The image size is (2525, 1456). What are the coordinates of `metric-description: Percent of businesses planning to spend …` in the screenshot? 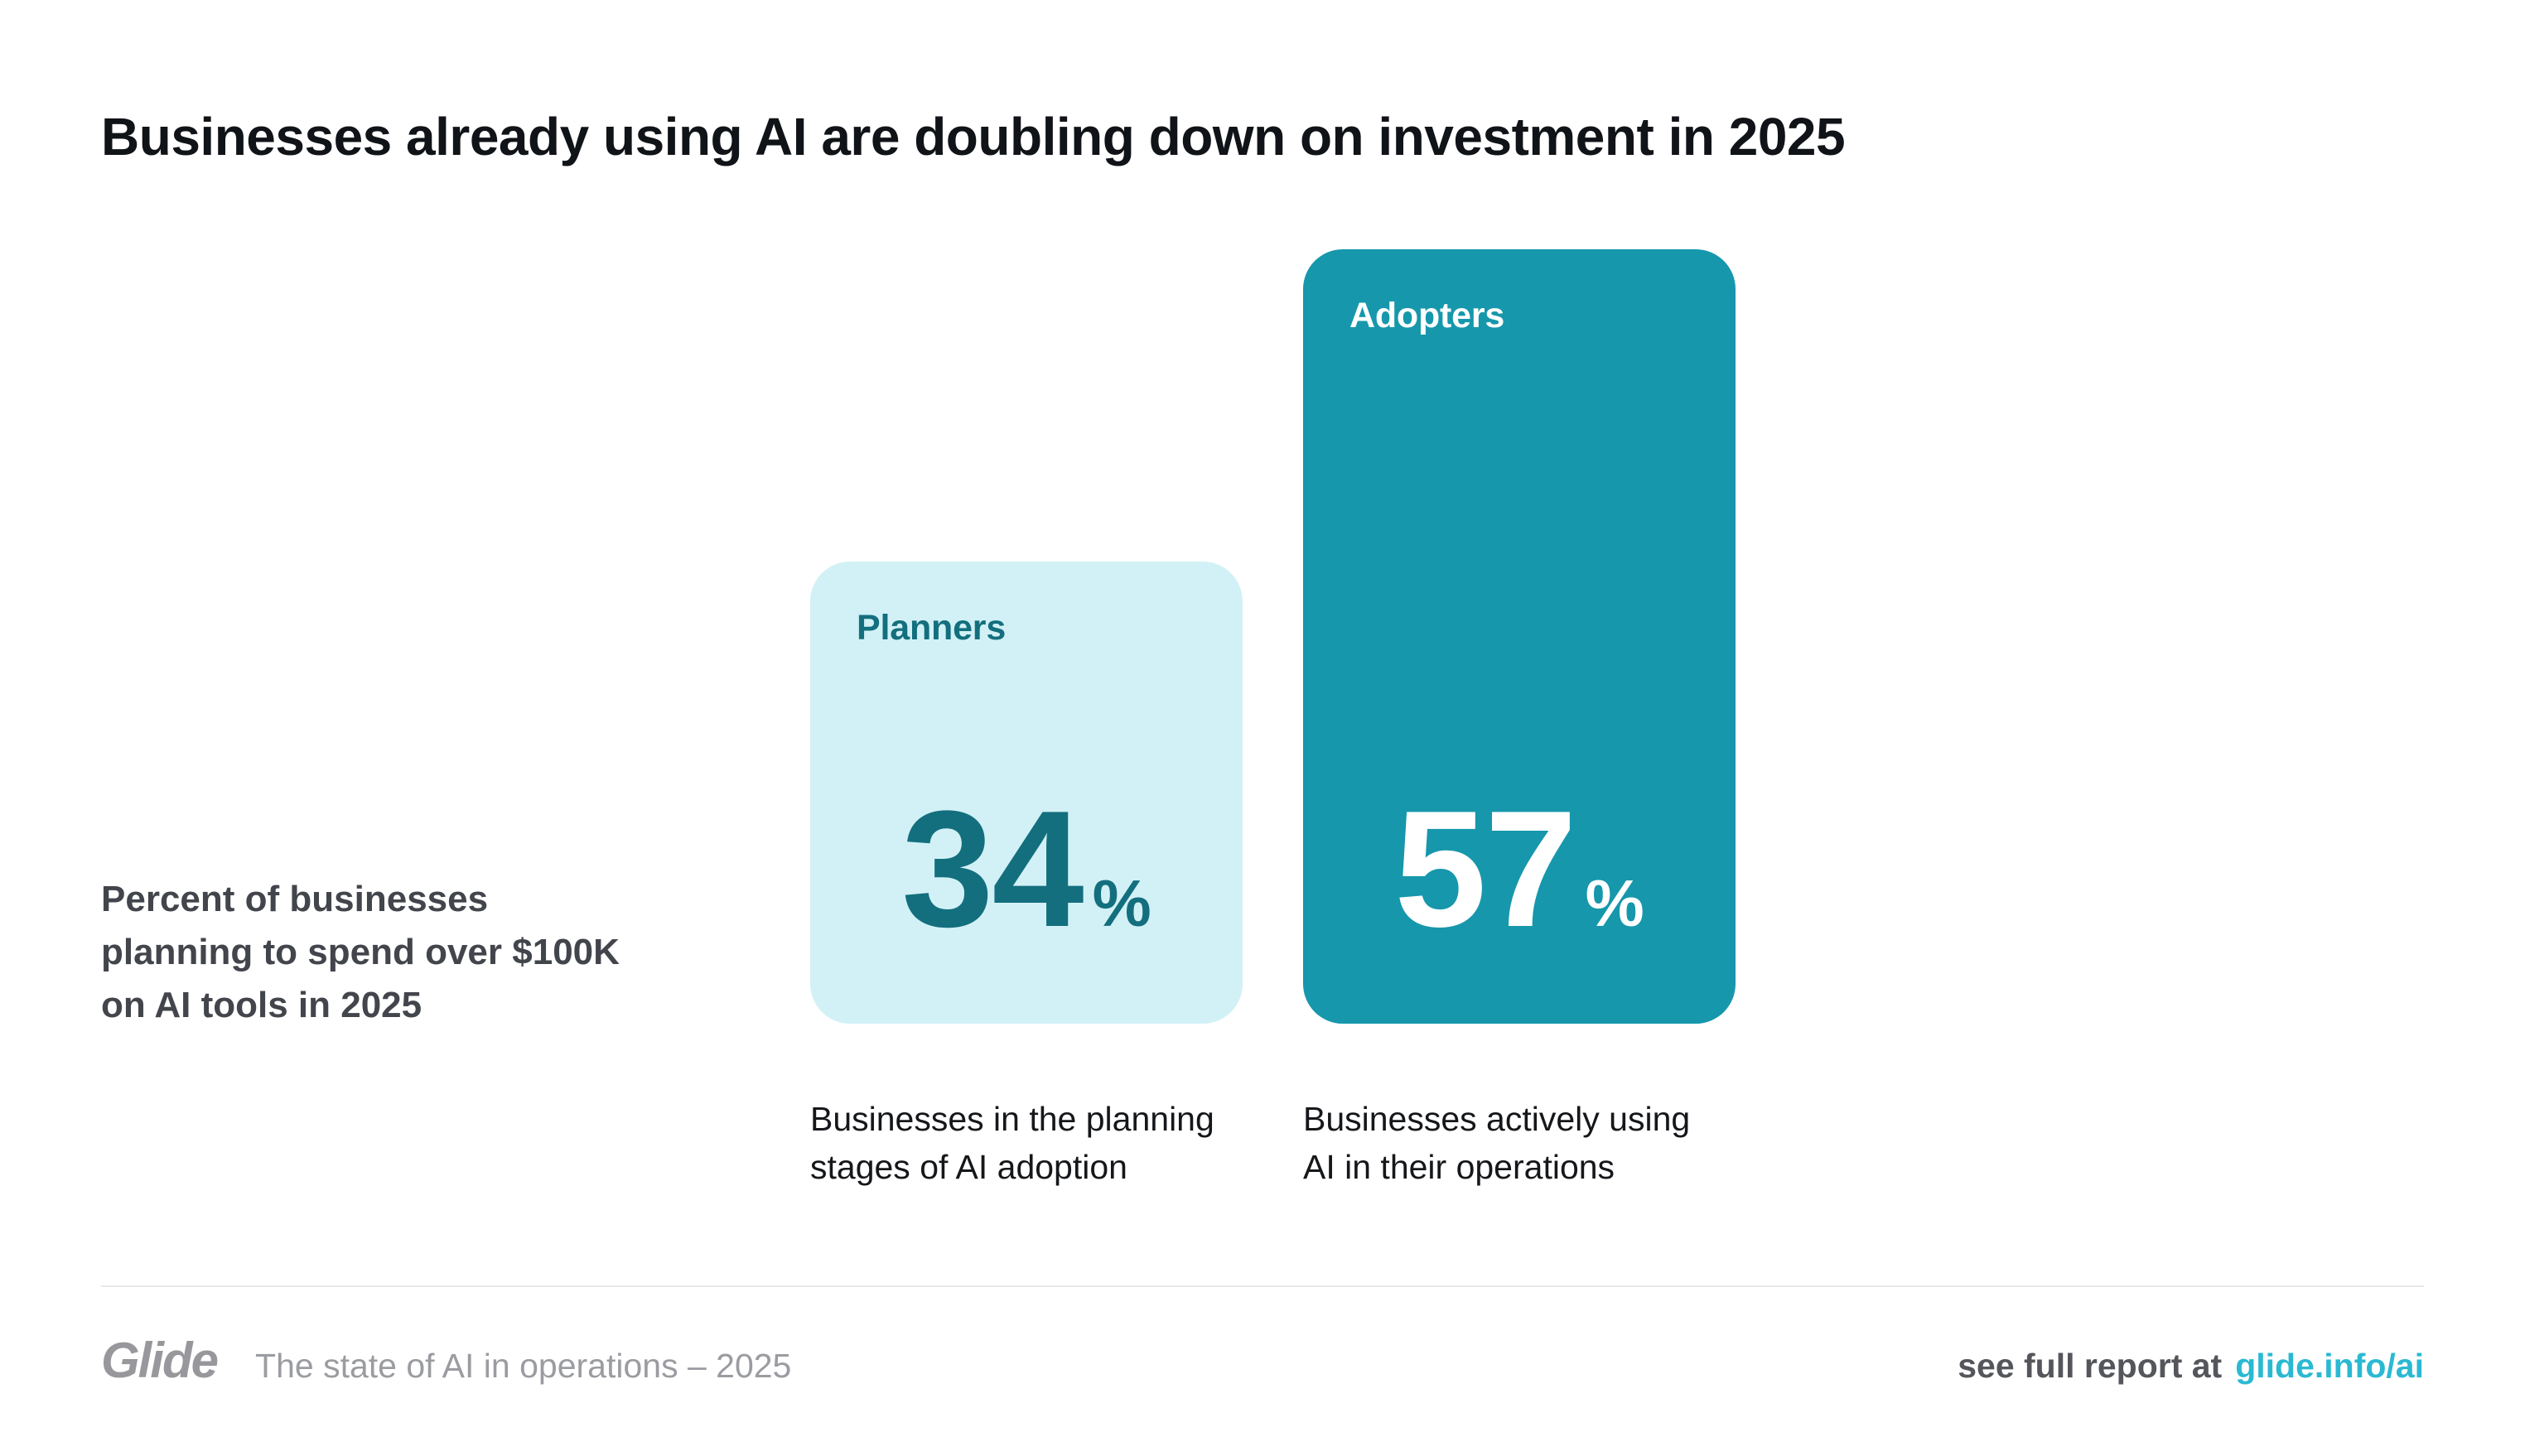 It's located at (360, 952).